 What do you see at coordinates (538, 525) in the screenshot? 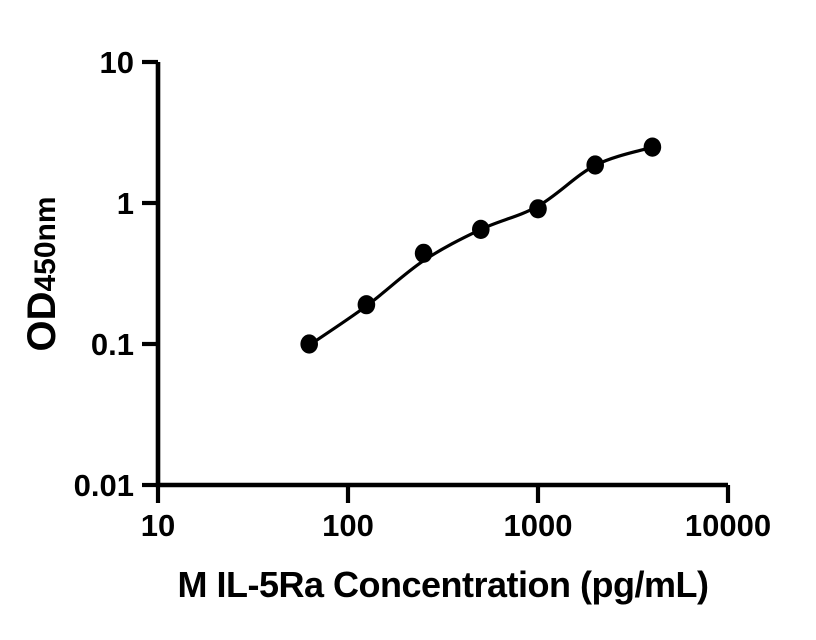
I see `x-tick-label: 1000` at bounding box center [538, 525].